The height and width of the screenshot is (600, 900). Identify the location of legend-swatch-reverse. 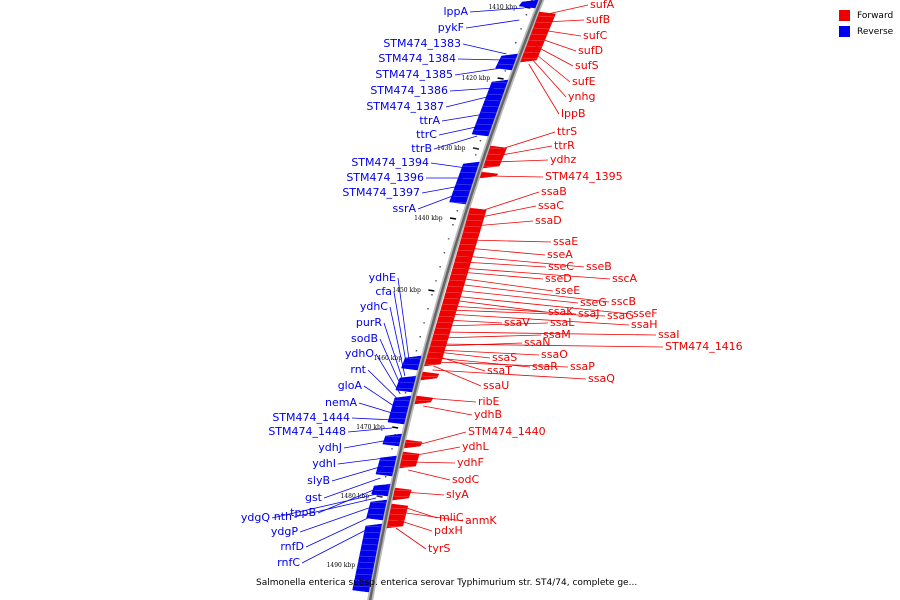
(844, 31).